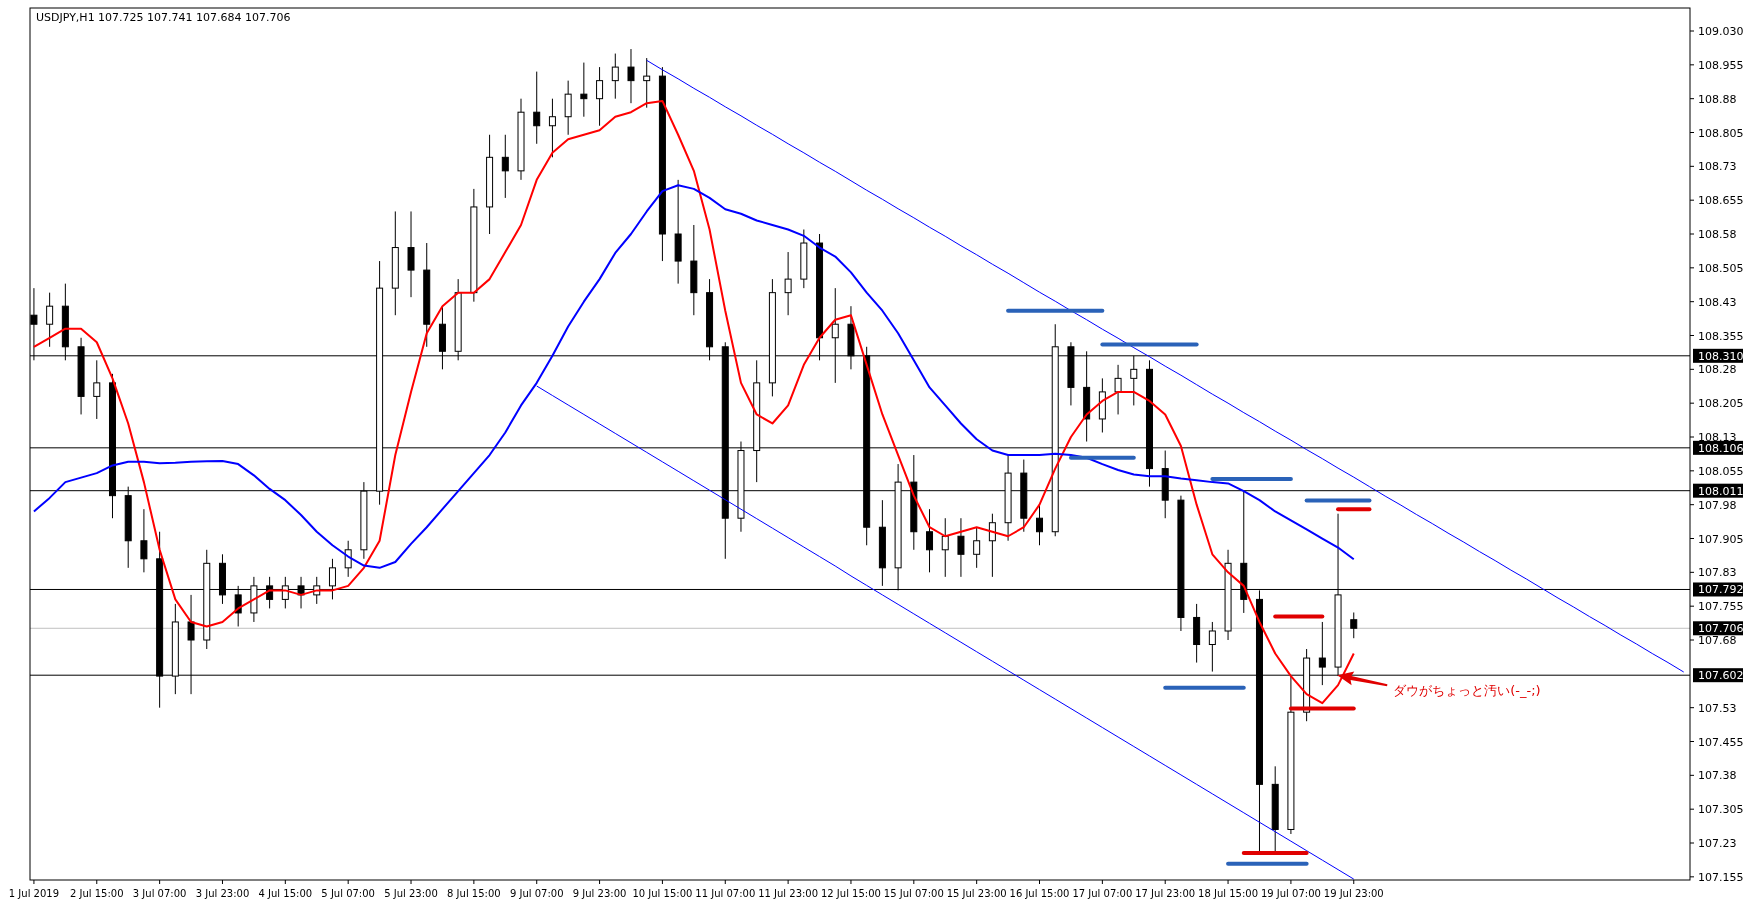 This screenshot has width=1744, height=906. What do you see at coordinates (285, 893) in the screenshot?
I see `x-tick-label: 4 Jul 15:00` at bounding box center [285, 893].